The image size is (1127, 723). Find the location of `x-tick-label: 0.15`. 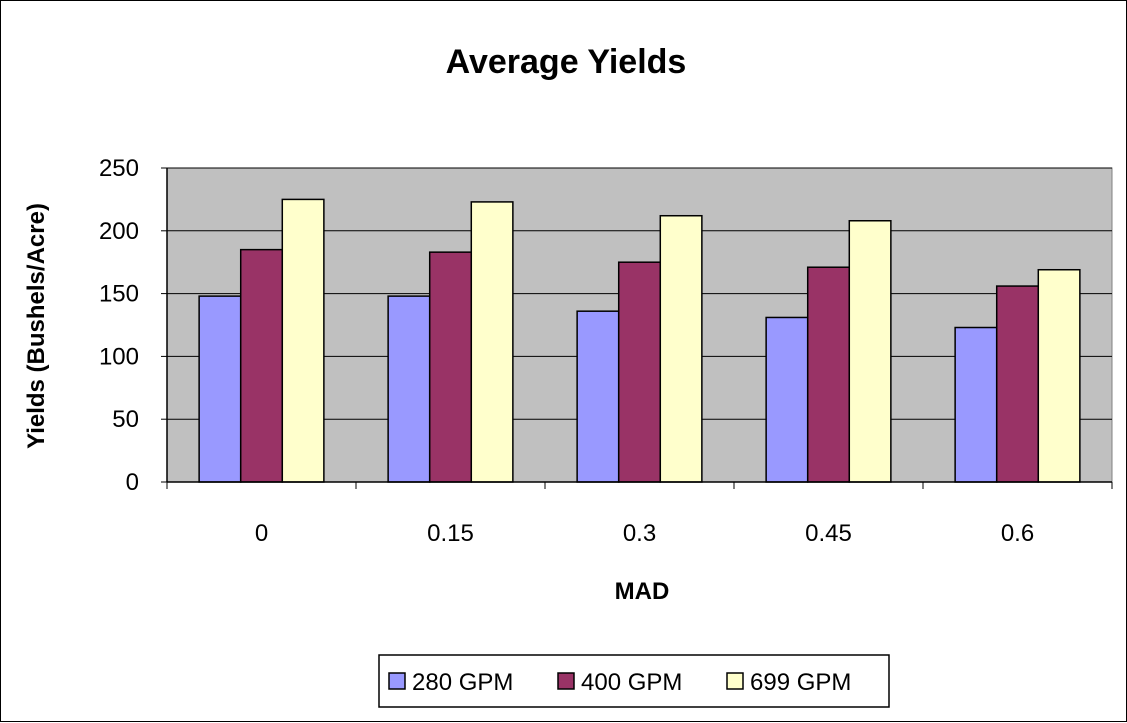

x-tick-label: 0.15 is located at coordinates (450, 533).